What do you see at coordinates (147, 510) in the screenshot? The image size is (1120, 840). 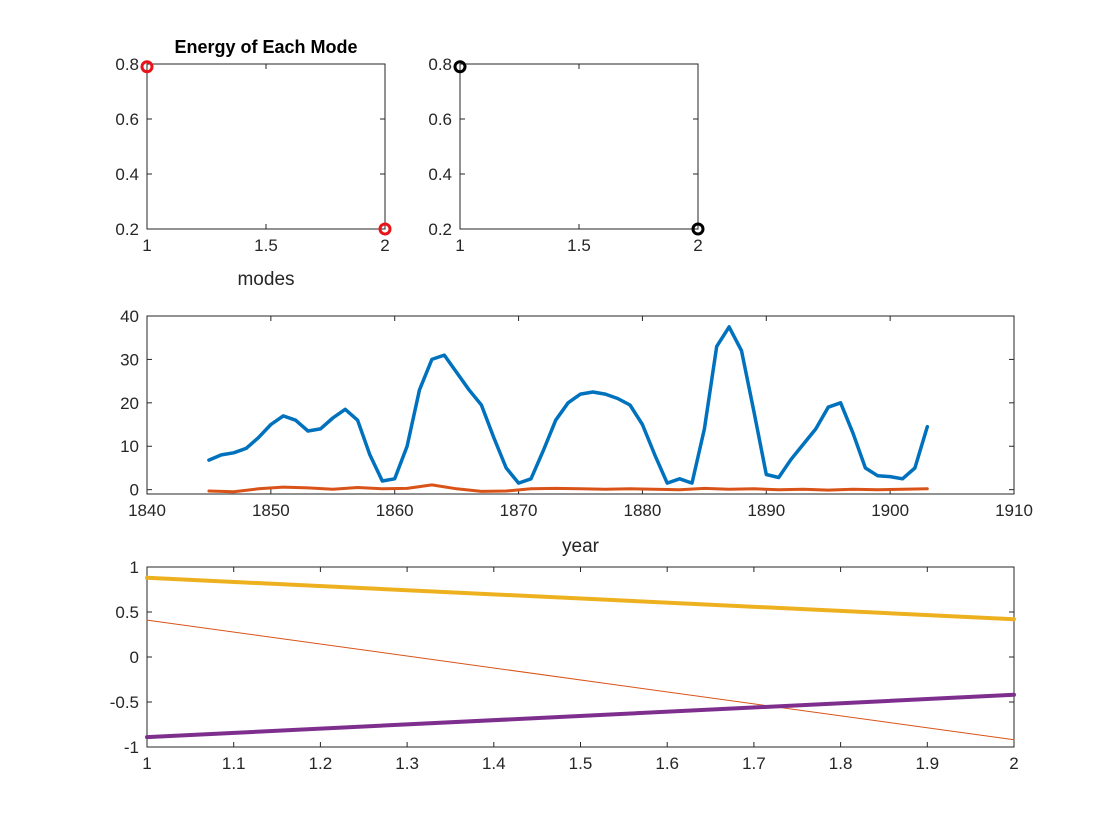 I see `x-tick-label: 1840` at bounding box center [147, 510].